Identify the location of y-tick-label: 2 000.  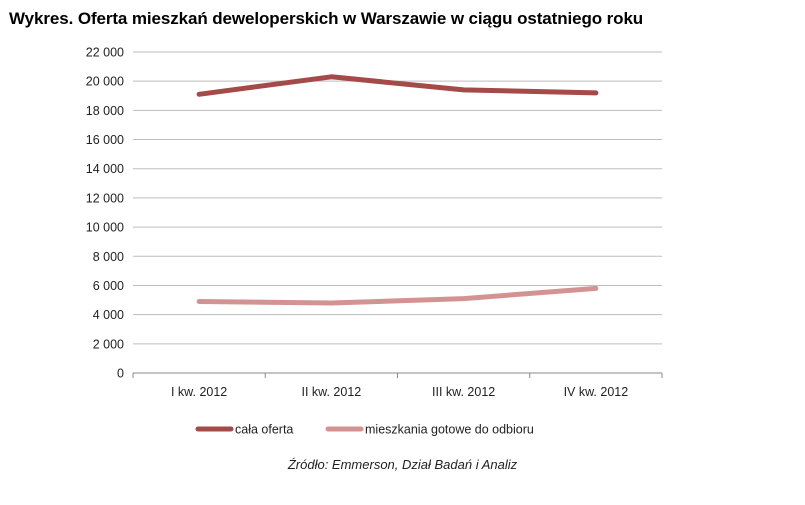
(108, 344).